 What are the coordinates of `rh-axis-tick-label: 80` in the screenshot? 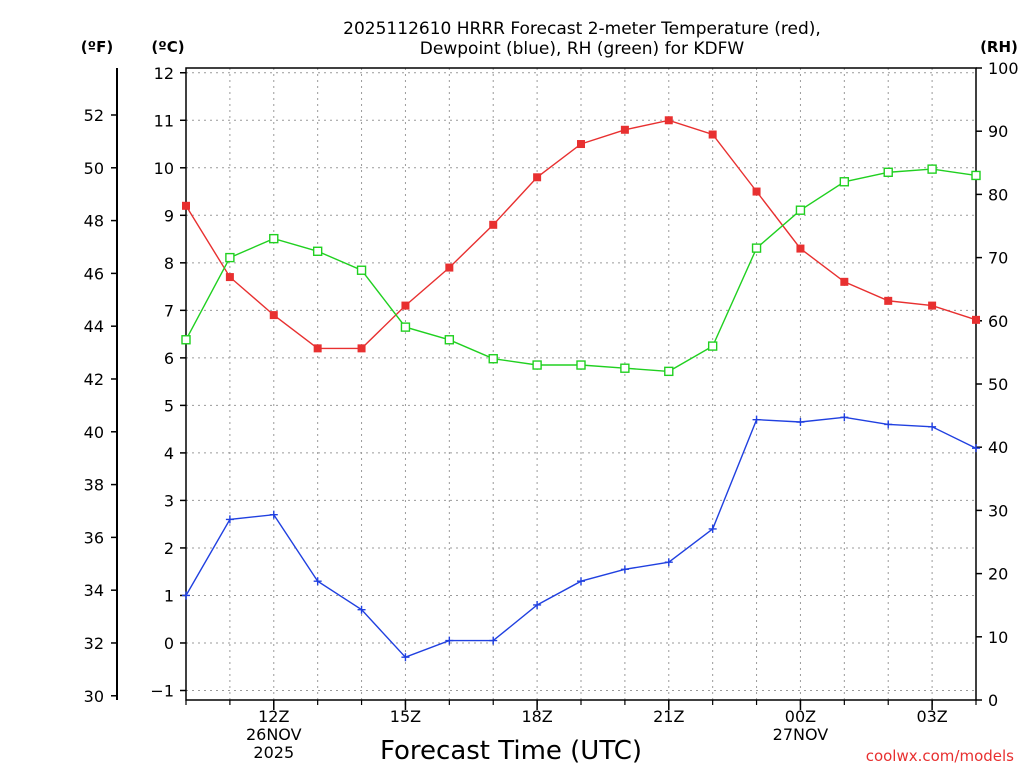 It's located at (998, 194).